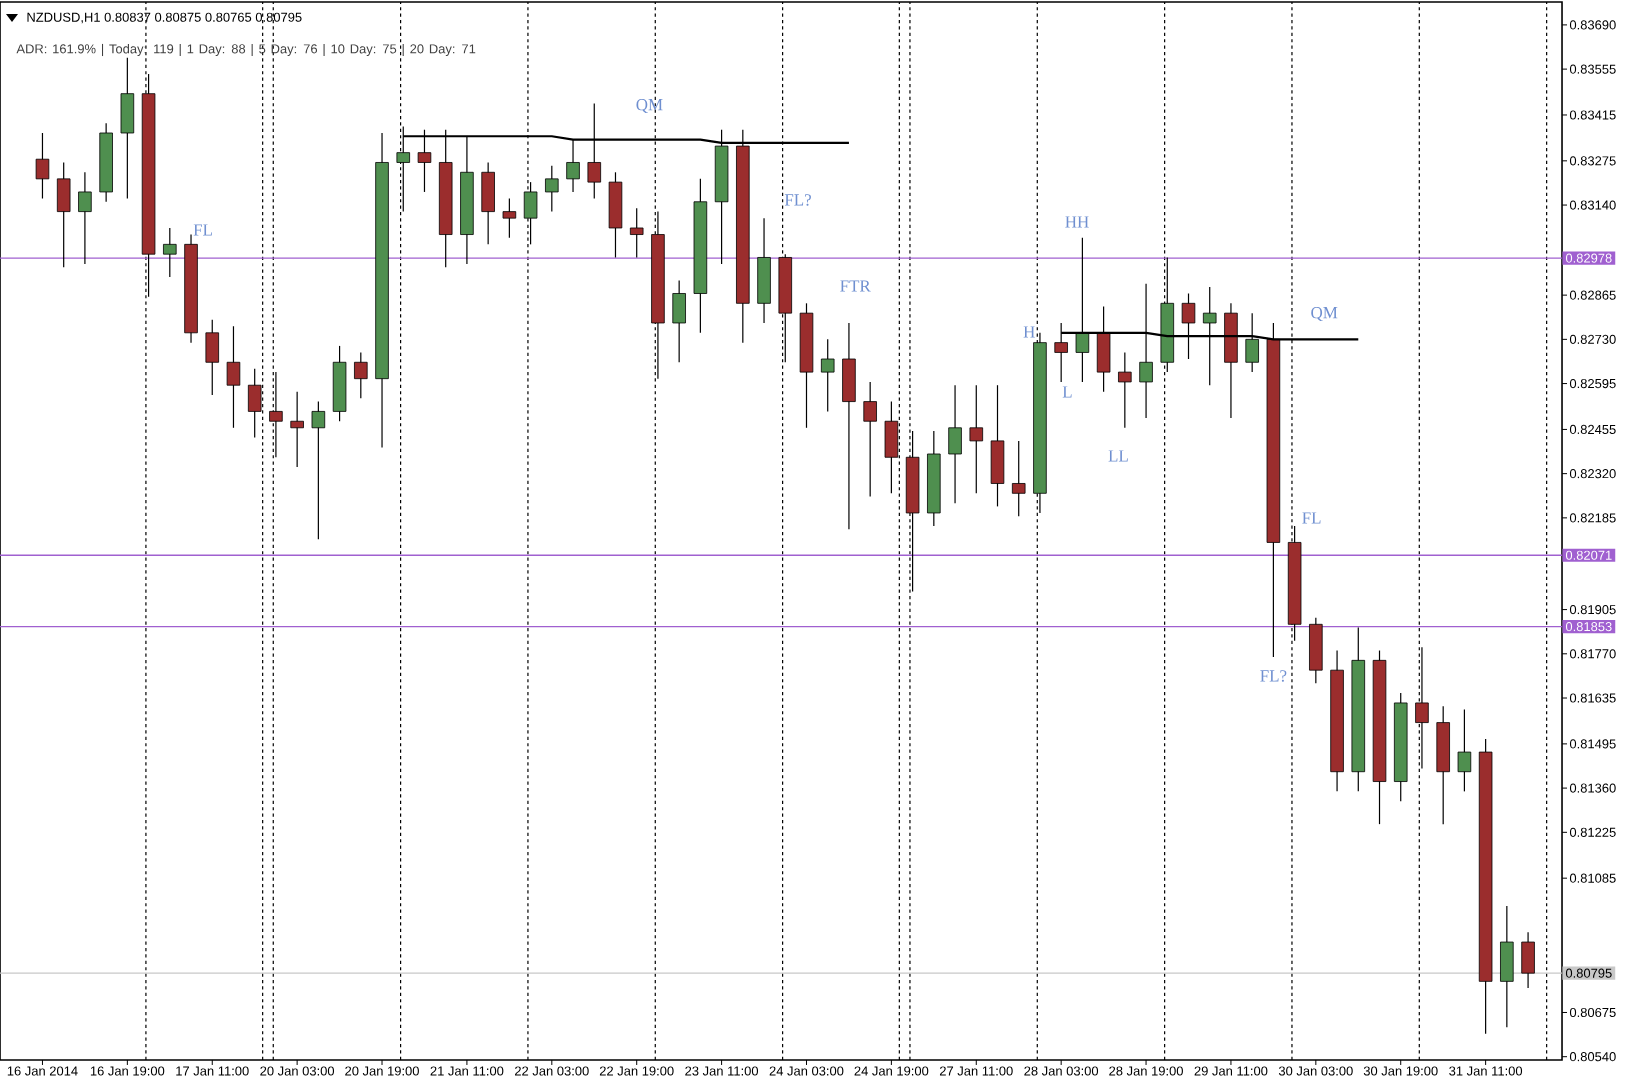 The height and width of the screenshot is (1078, 1626). I want to click on annotation: LL, so click(1118, 456).